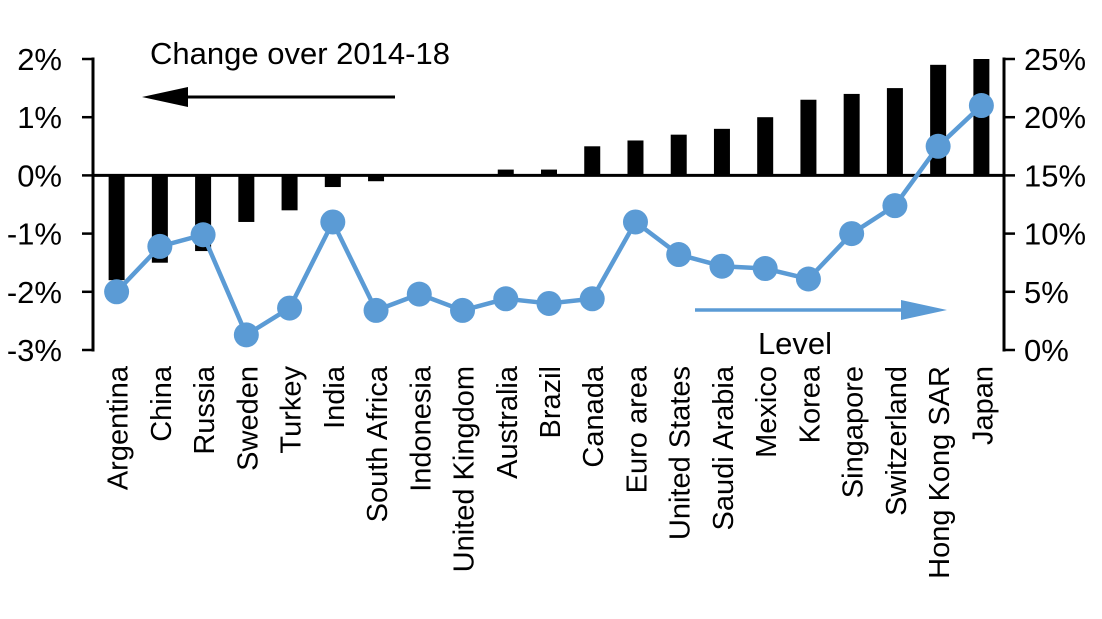 This screenshot has height=619, width=1102. I want to click on bar-euro-area, so click(635, 158).